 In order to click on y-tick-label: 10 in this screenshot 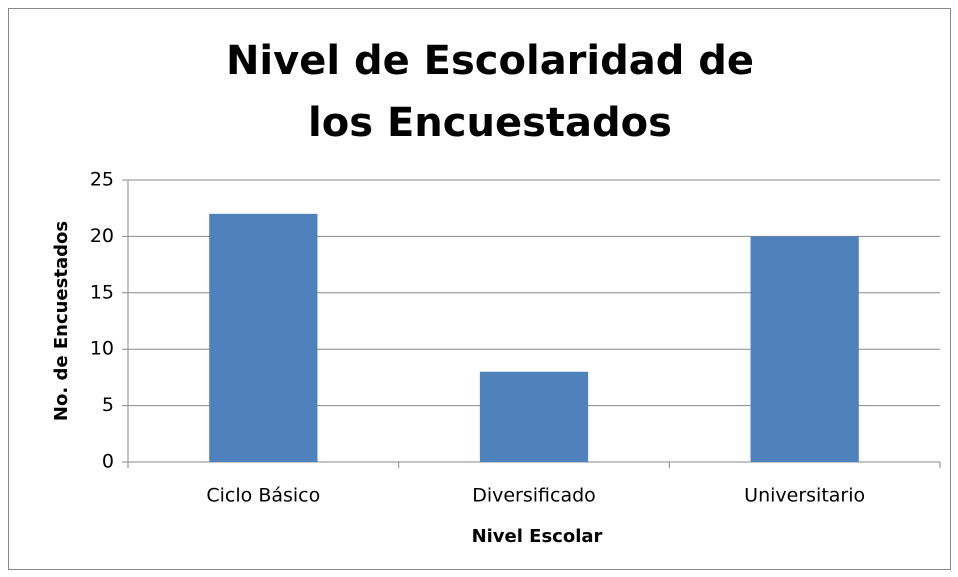, I will do `click(102, 349)`.